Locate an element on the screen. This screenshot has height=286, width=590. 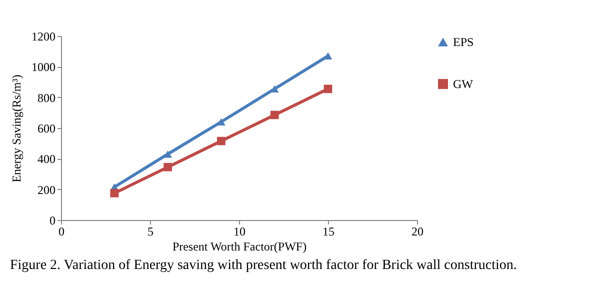
x-tick-label: 10 is located at coordinates (240, 231).